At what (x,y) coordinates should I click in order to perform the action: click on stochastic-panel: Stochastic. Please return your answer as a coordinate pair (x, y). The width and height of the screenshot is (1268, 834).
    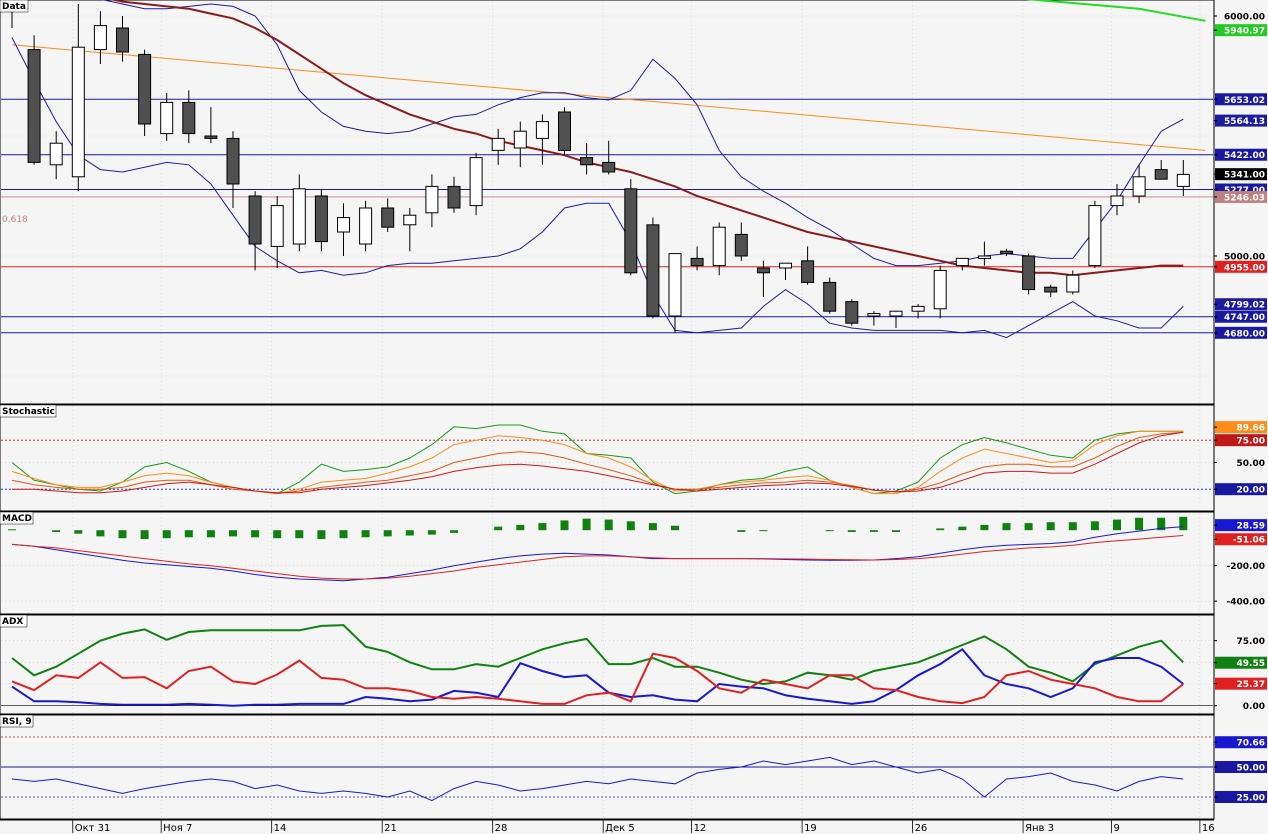
    Looking at the image, I should click on (607, 458).